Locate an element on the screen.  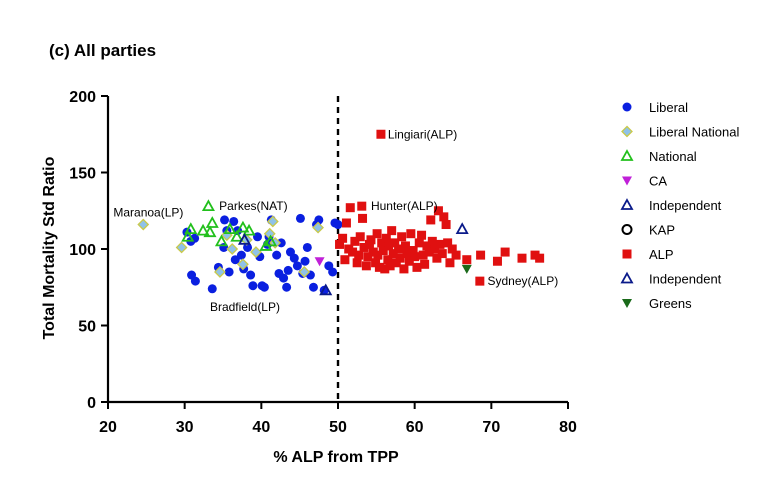
legend-greens-marker is located at coordinates (627, 303).